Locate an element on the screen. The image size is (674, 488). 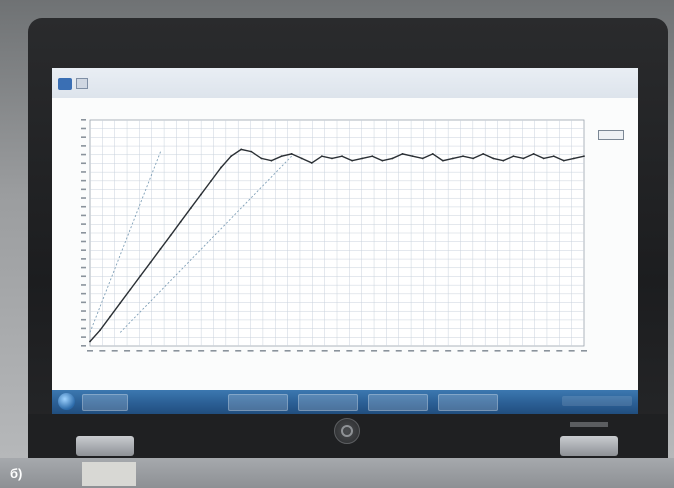
app-toolbar is located at coordinates (345, 83).